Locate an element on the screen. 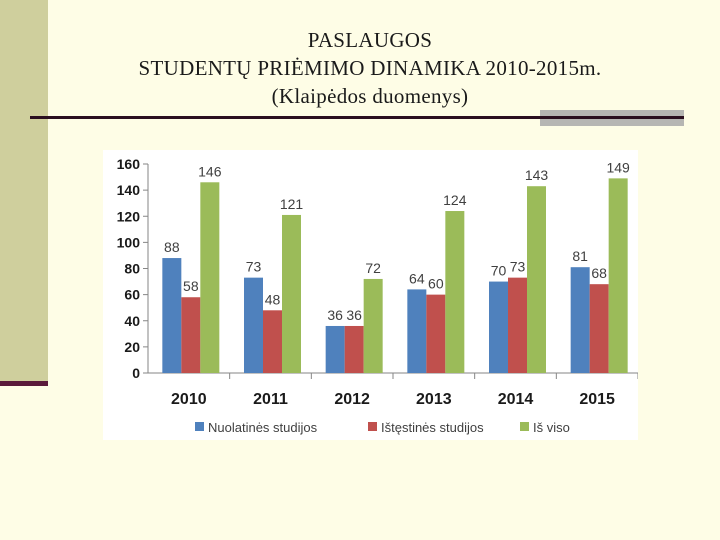 This screenshot has height=540, width=720. x-tick-label: 2013 is located at coordinates (434, 399).